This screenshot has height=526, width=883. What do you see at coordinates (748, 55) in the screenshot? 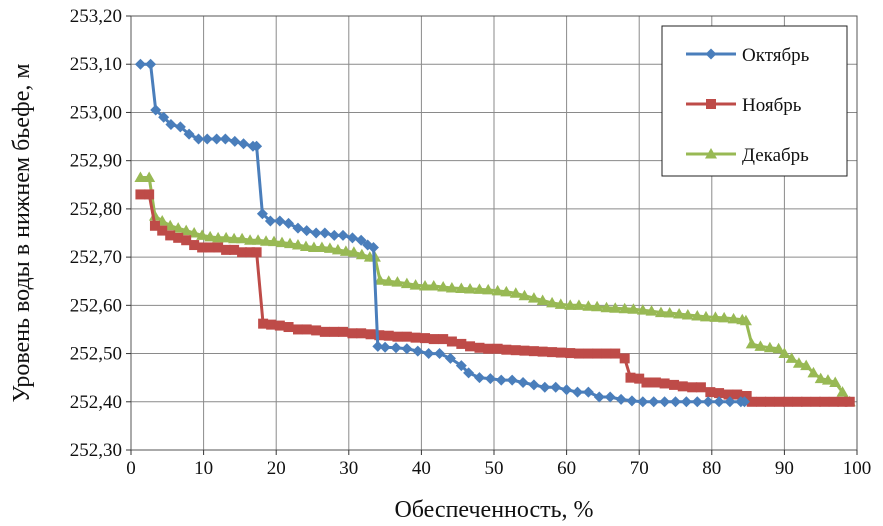
I see `legend-entry: Октябрь` at bounding box center [748, 55].